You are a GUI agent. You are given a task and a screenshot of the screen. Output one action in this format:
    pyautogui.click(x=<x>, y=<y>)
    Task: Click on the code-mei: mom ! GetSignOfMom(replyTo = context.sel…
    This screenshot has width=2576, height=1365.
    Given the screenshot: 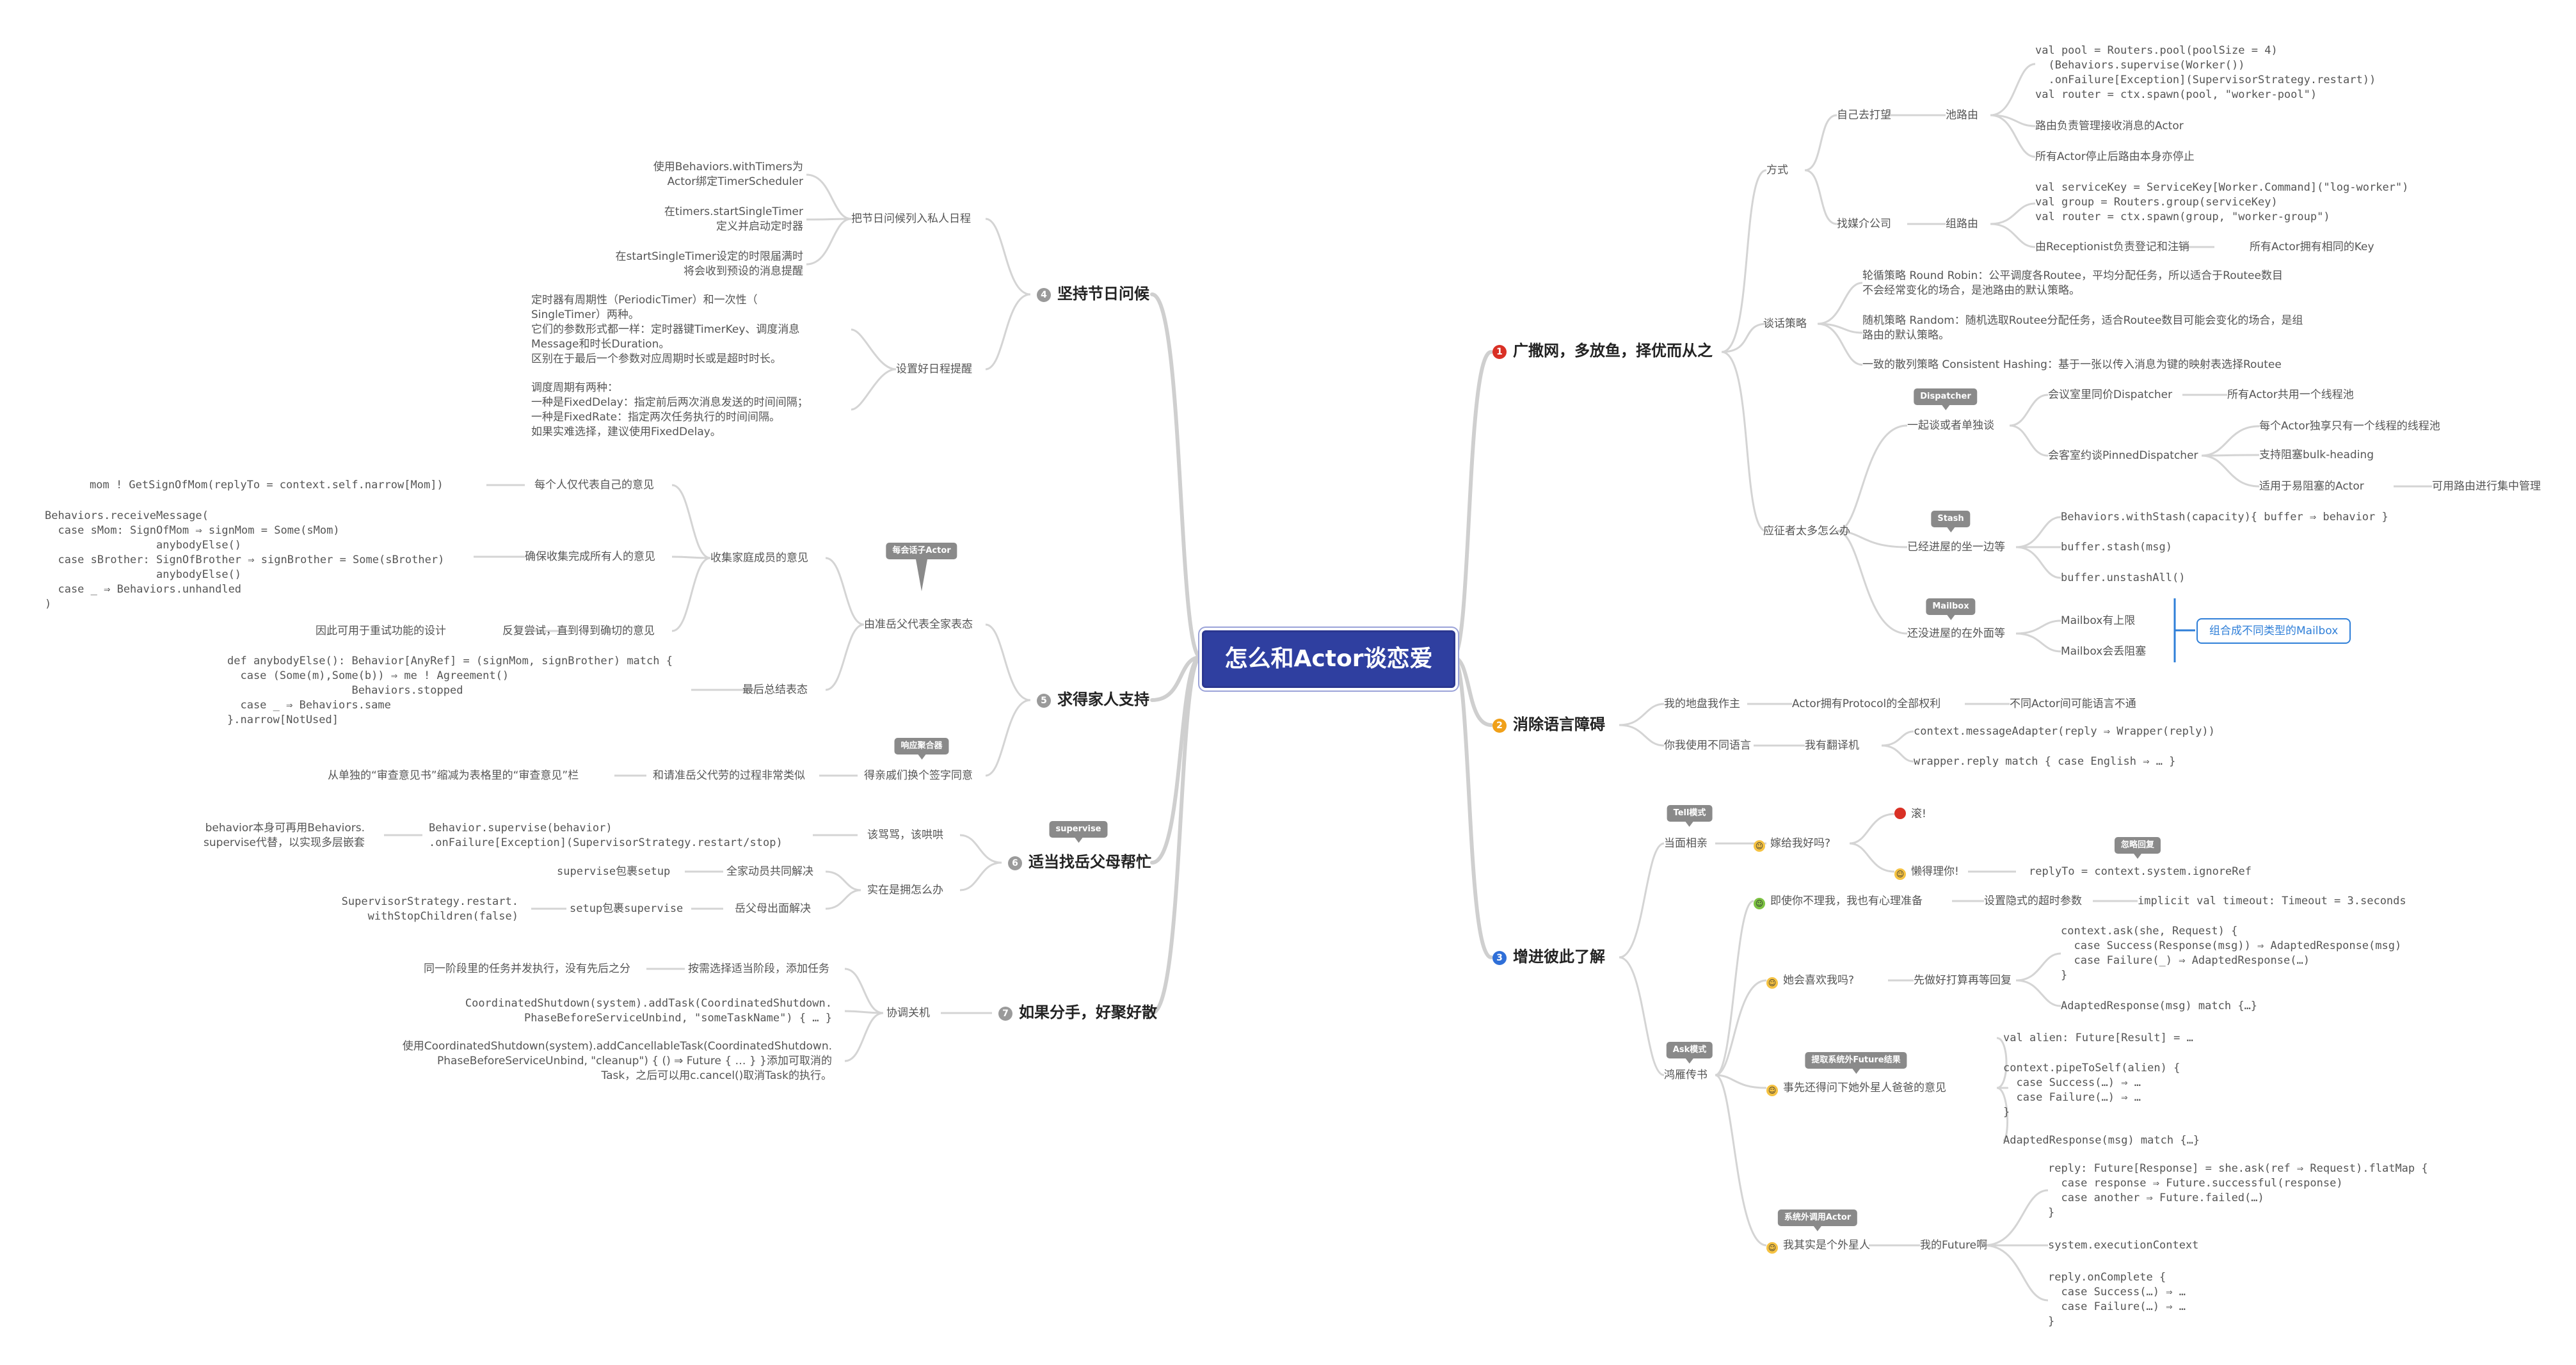 What is the action you would take?
    pyautogui.click(x=267, y=485)
    